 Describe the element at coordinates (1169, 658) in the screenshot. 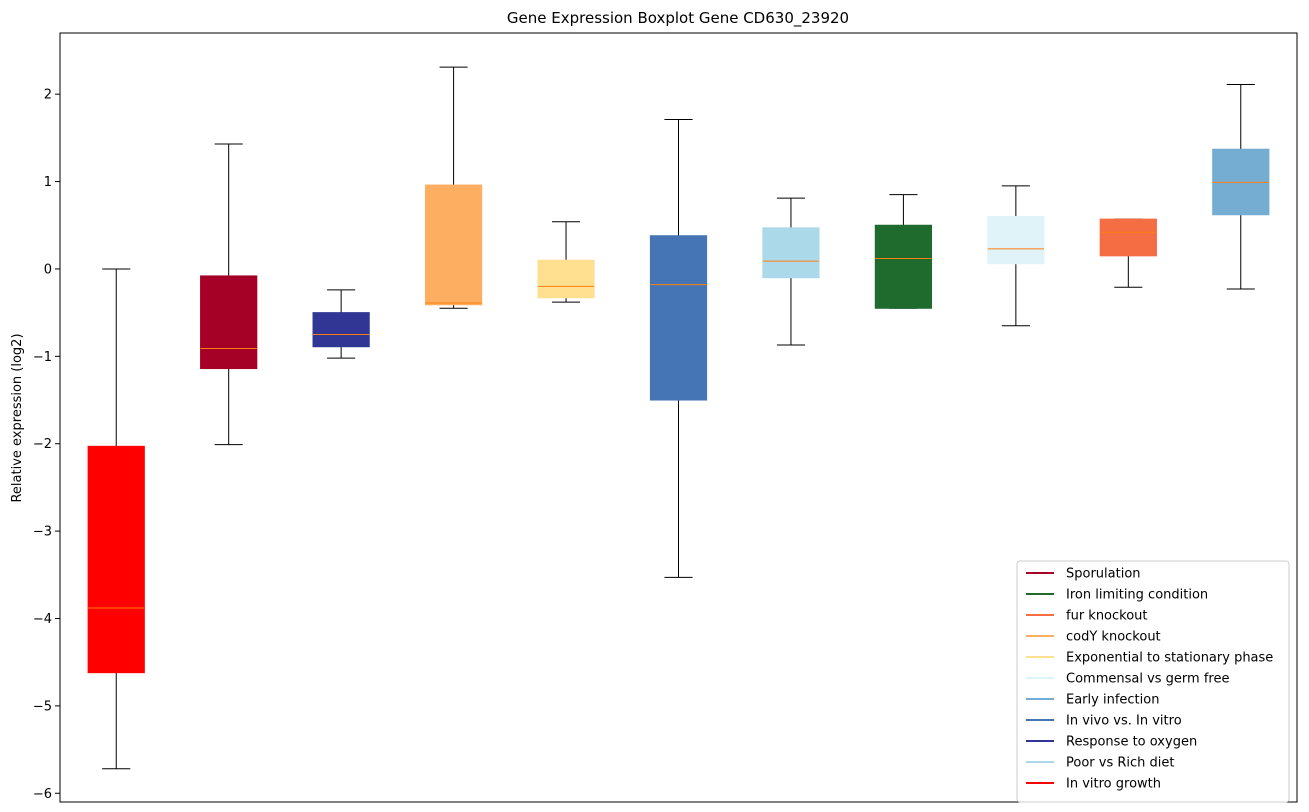

I see `legend-label: Exponential to stationary phase` at that location.